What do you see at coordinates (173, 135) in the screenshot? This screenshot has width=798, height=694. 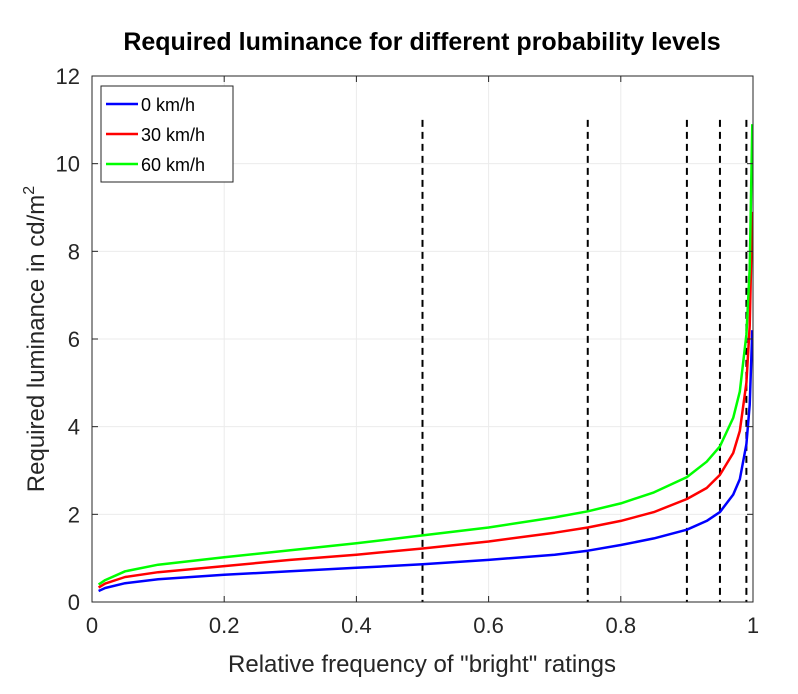 I see `legend-label: 30 km/h` at bounding box center [173, 135].